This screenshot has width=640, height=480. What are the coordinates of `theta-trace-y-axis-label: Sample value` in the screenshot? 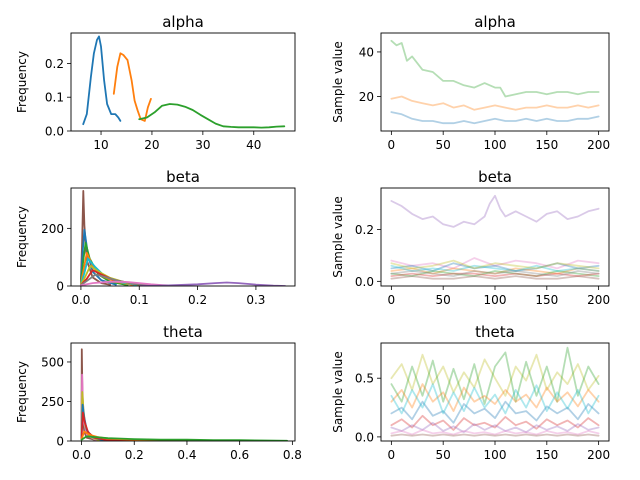 It's located at (338, 392).